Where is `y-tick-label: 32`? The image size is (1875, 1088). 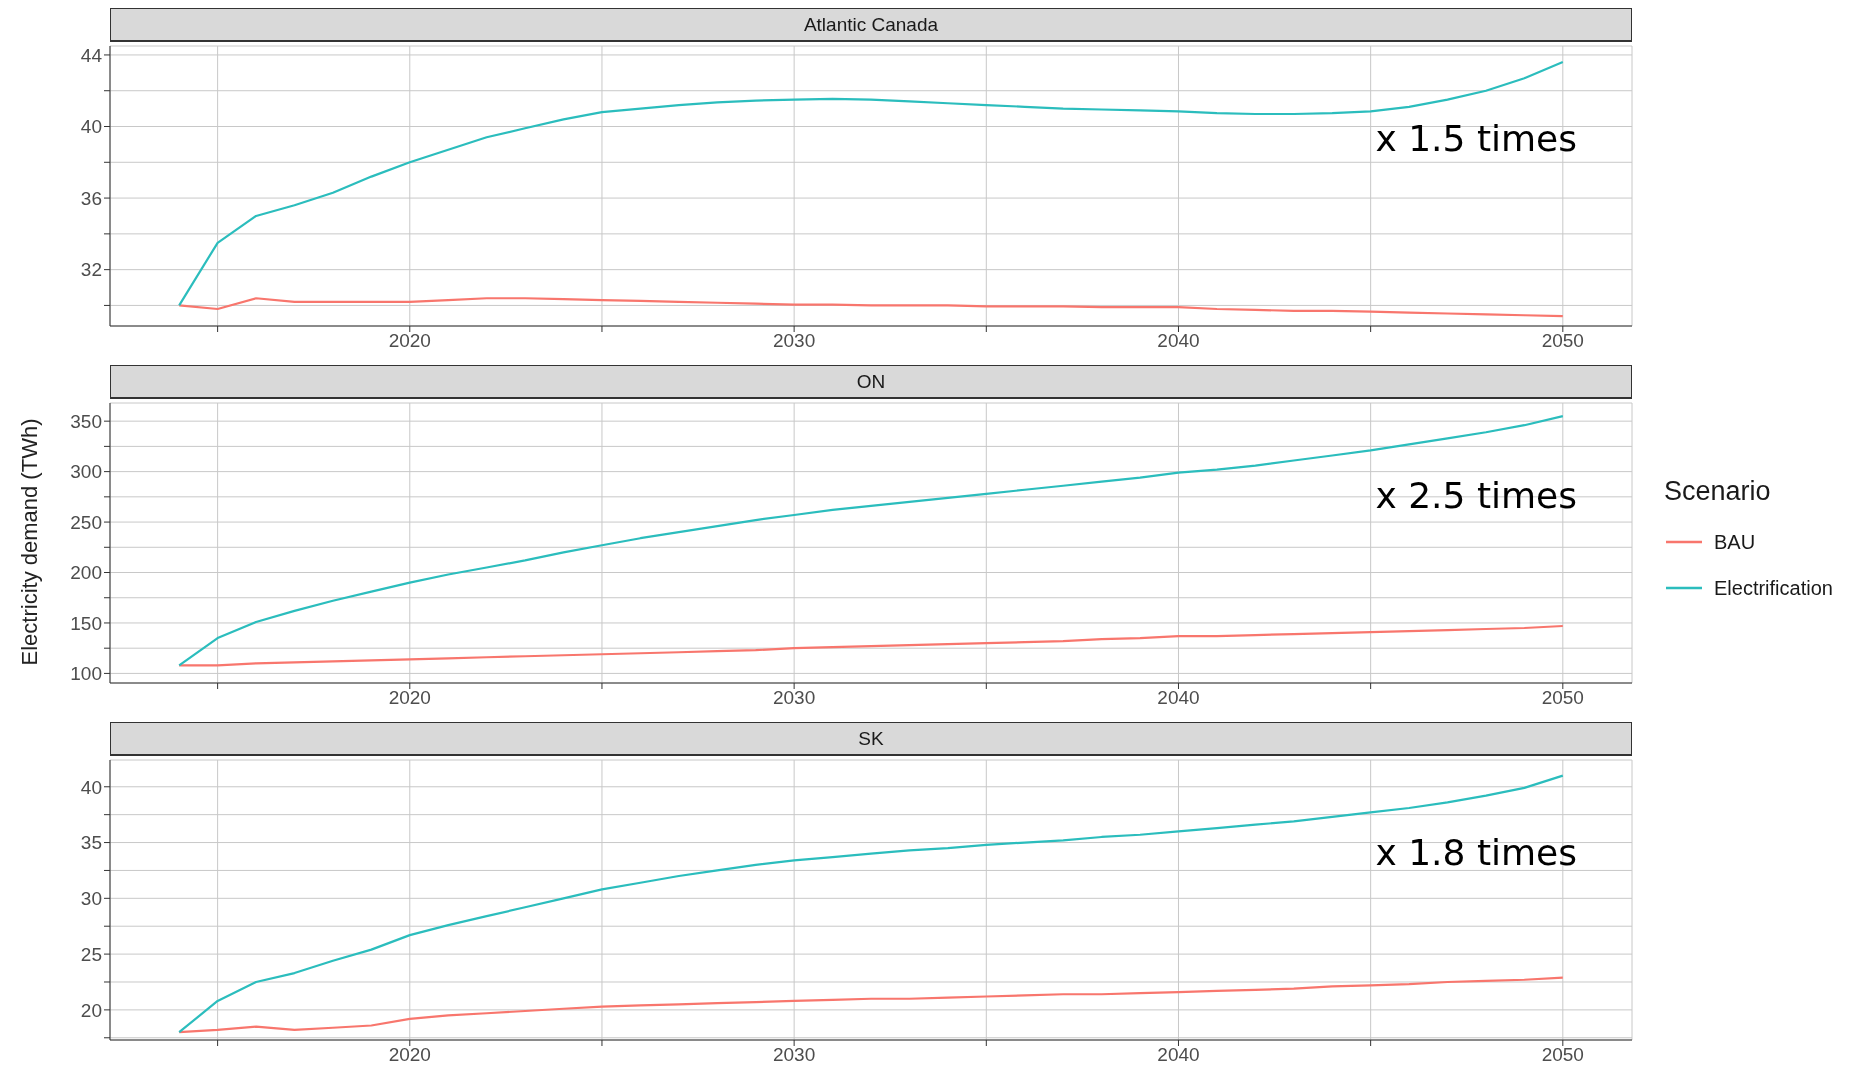 y-tick-label: 32 is located at coordinates (91, 270).